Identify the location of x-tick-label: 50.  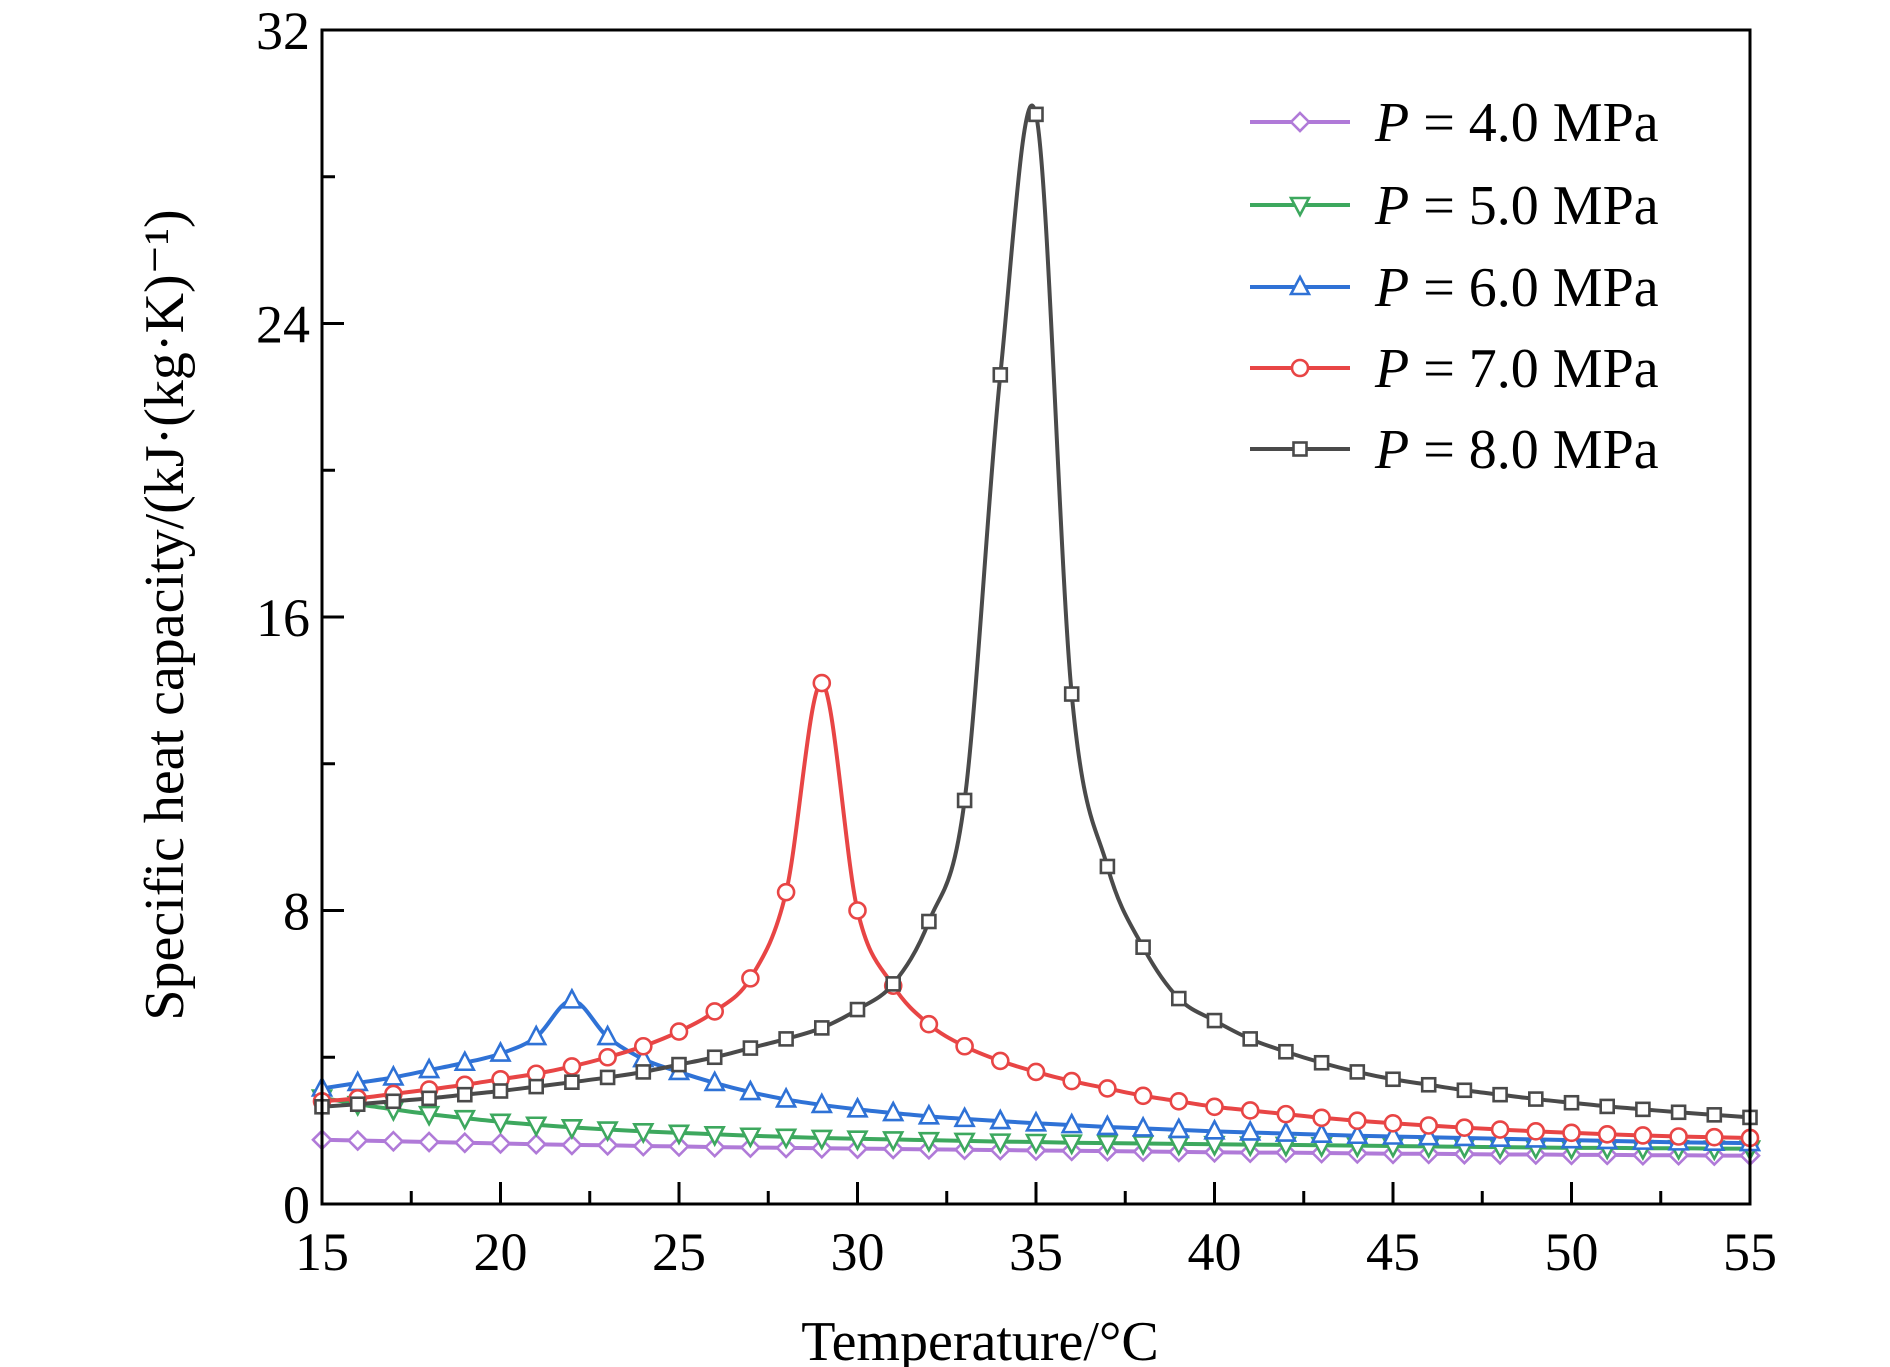
(1572, 1252).